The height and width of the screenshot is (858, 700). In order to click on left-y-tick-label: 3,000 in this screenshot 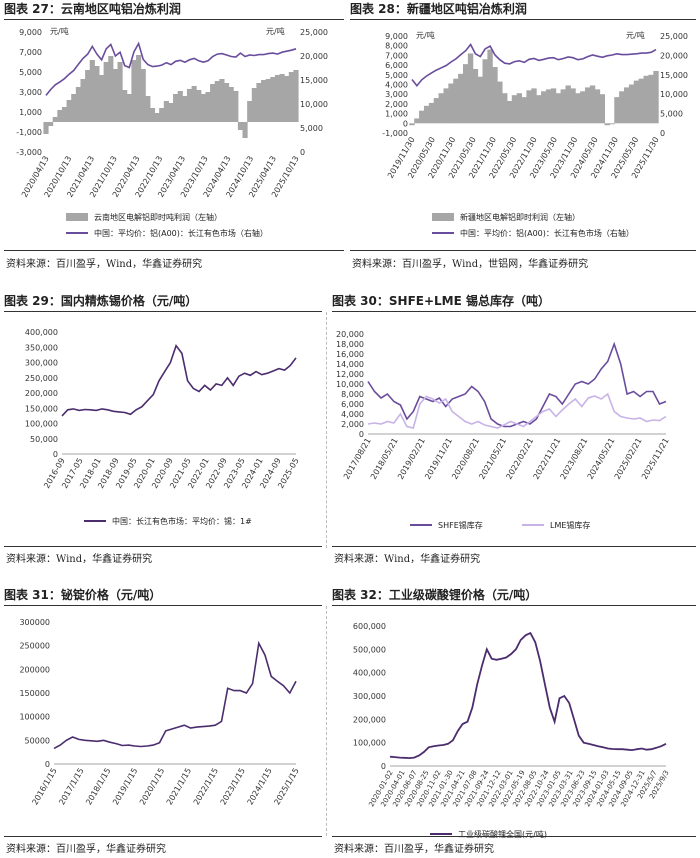, I will do `click(396, 94)`.